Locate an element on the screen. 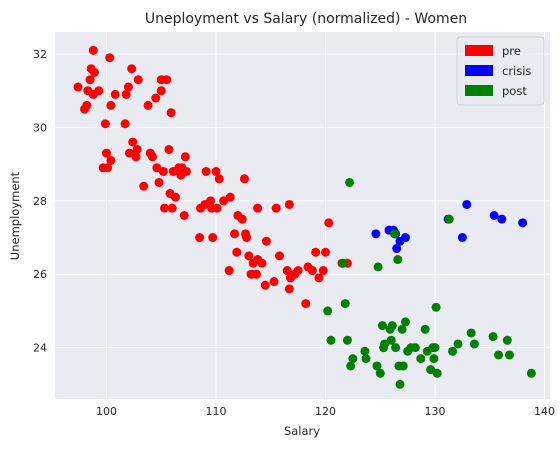 Image resolution: width=560 pixels, height=449 pixels. legend-label-post: post is located at coordinates (514, 91).